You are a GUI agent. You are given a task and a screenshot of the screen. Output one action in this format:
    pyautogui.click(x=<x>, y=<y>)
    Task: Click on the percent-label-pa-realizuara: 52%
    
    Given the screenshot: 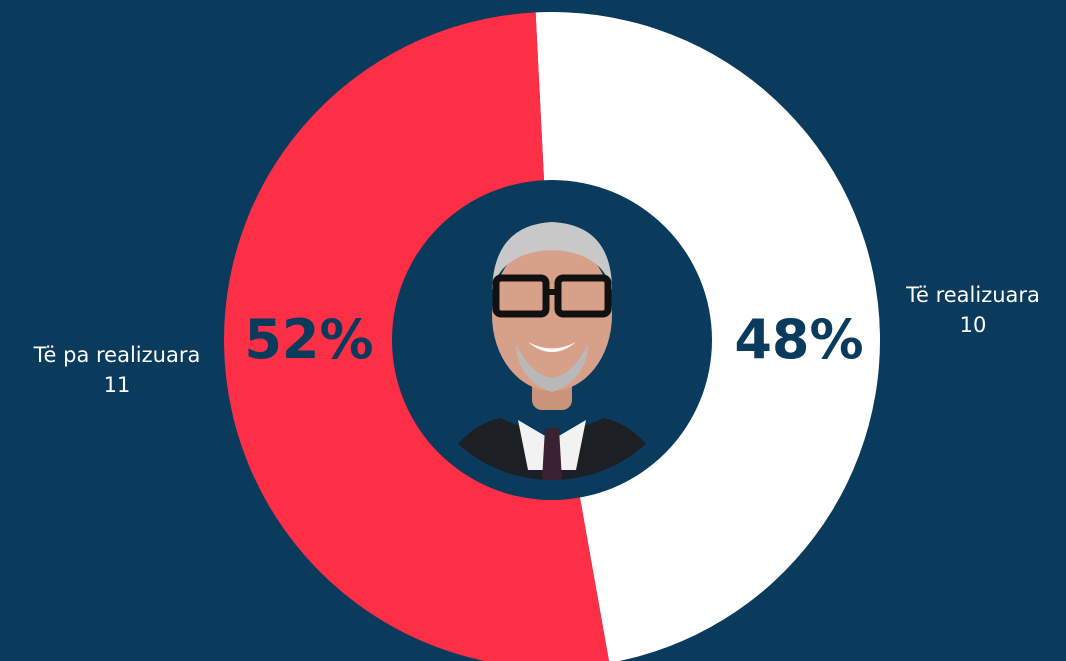 What is the action you would take?
    pyautogui.click(x=308, y=339)
    